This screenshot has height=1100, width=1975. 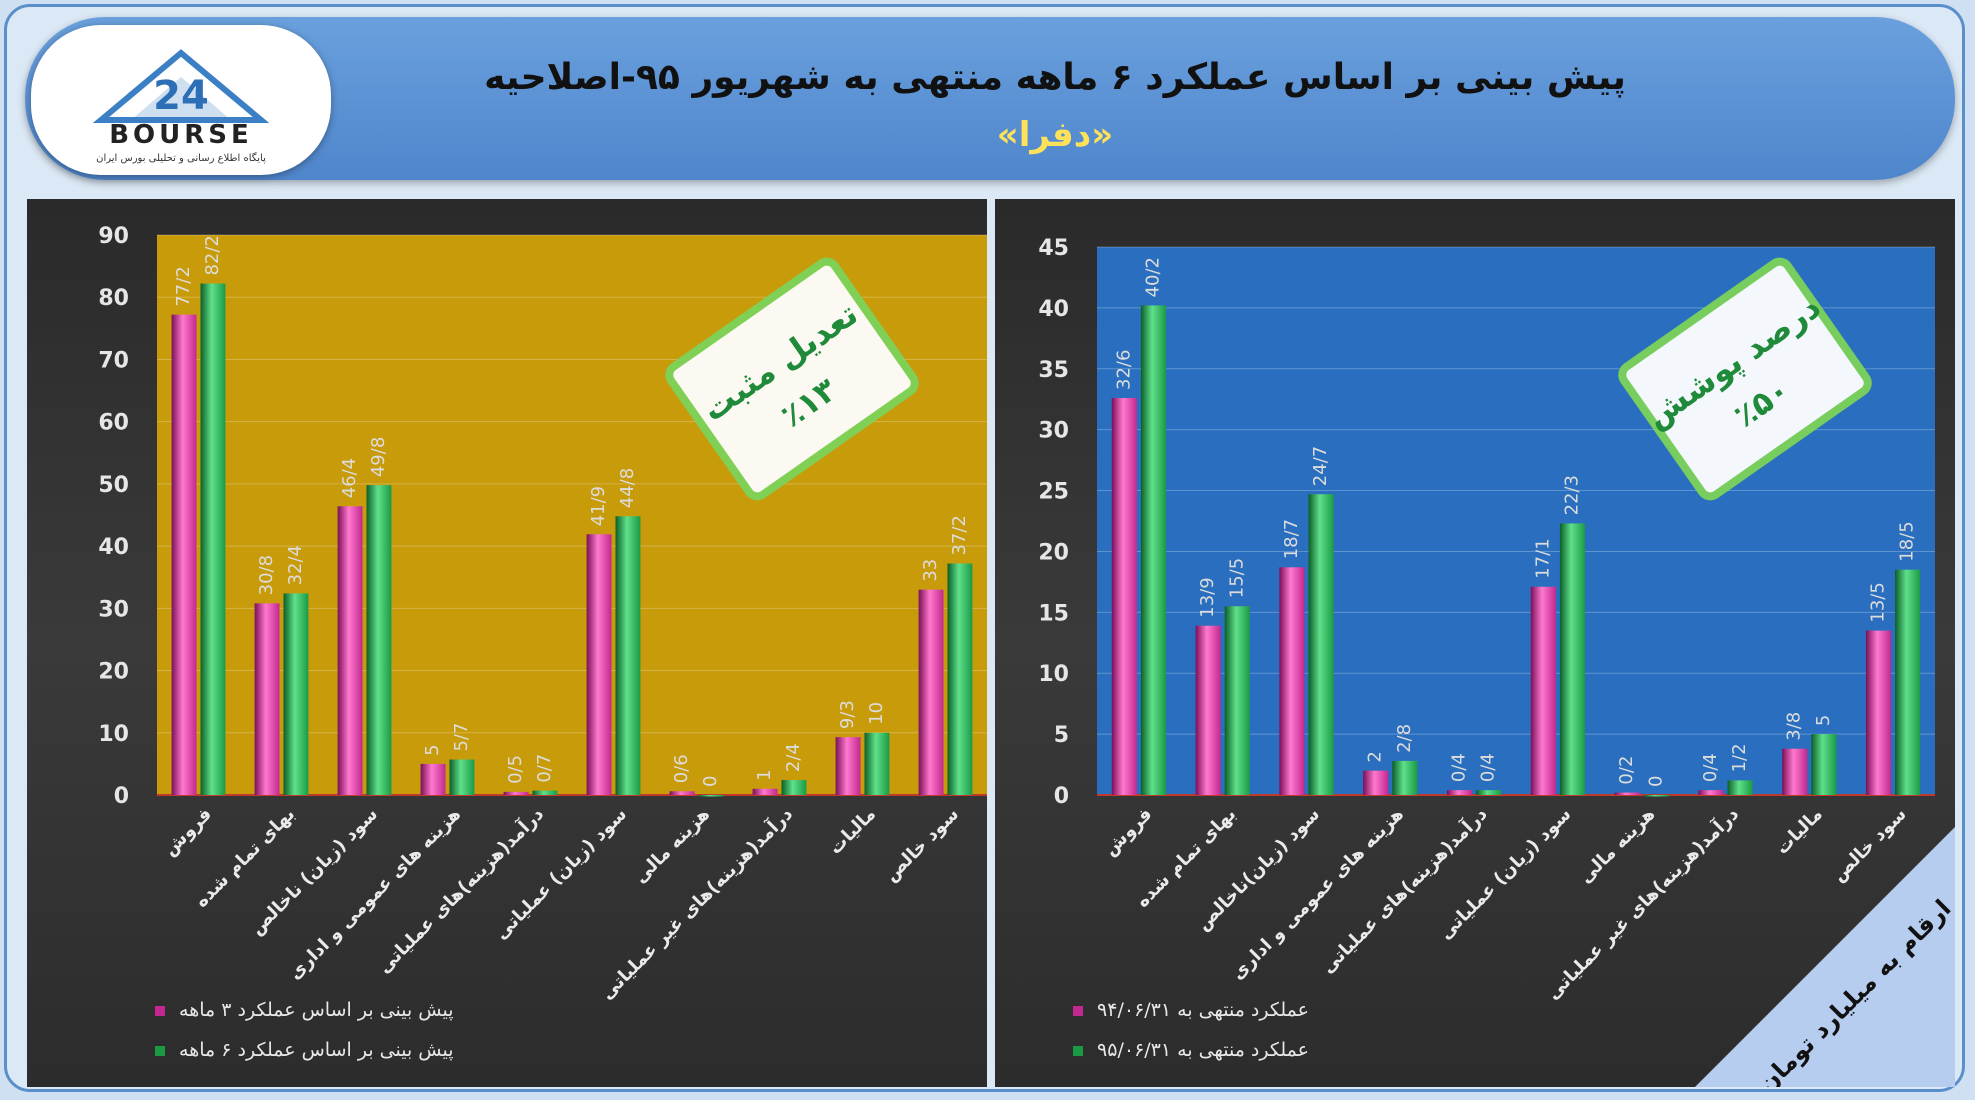 What do you see at coordinates (160, 1011) in the screenshot?
I see `legend-swatch-magenta` at bounding box center [160, 1011].